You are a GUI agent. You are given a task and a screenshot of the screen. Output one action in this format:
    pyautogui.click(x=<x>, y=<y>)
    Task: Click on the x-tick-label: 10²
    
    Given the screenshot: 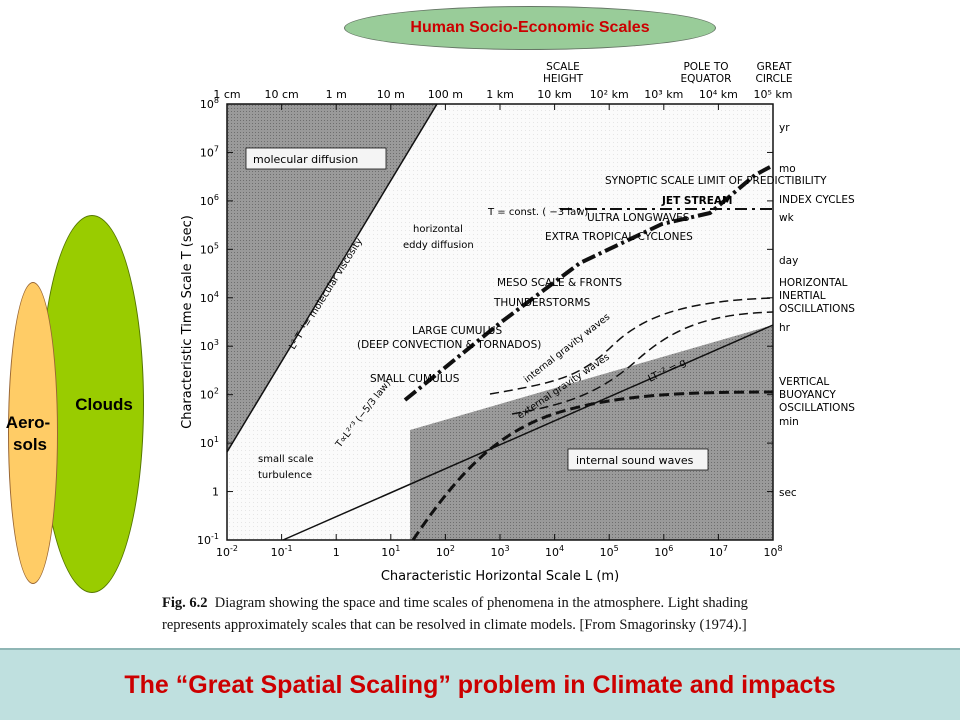 What is the action you would take?
    pyautogui.click(x=445, y=551)
    